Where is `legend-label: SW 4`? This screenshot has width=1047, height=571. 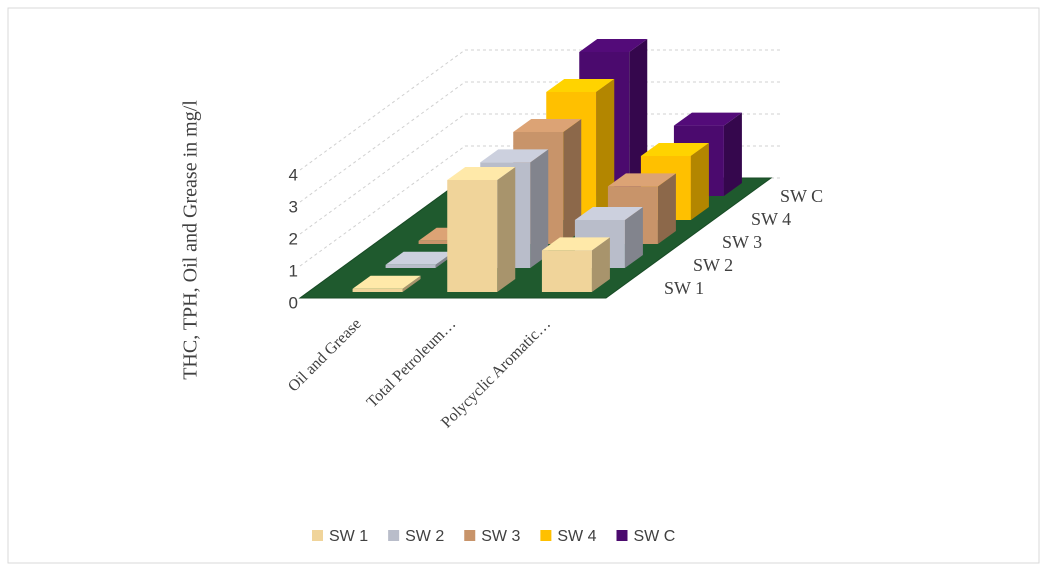 legend-label: SW 4 is located at coordinates (576, 536).